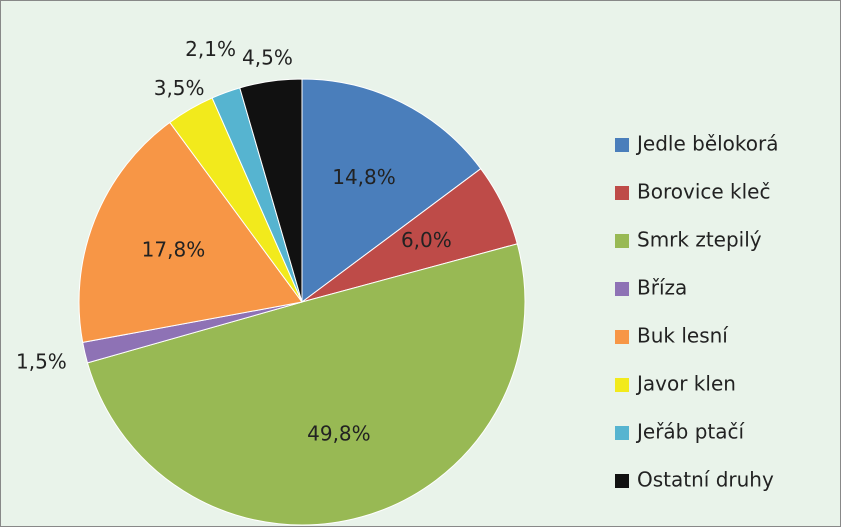 This screenshot has height=527, width=841. Describe the element at coordinates (426, 240) in the screenshot. I see `data-label: 6,0%` at that location.